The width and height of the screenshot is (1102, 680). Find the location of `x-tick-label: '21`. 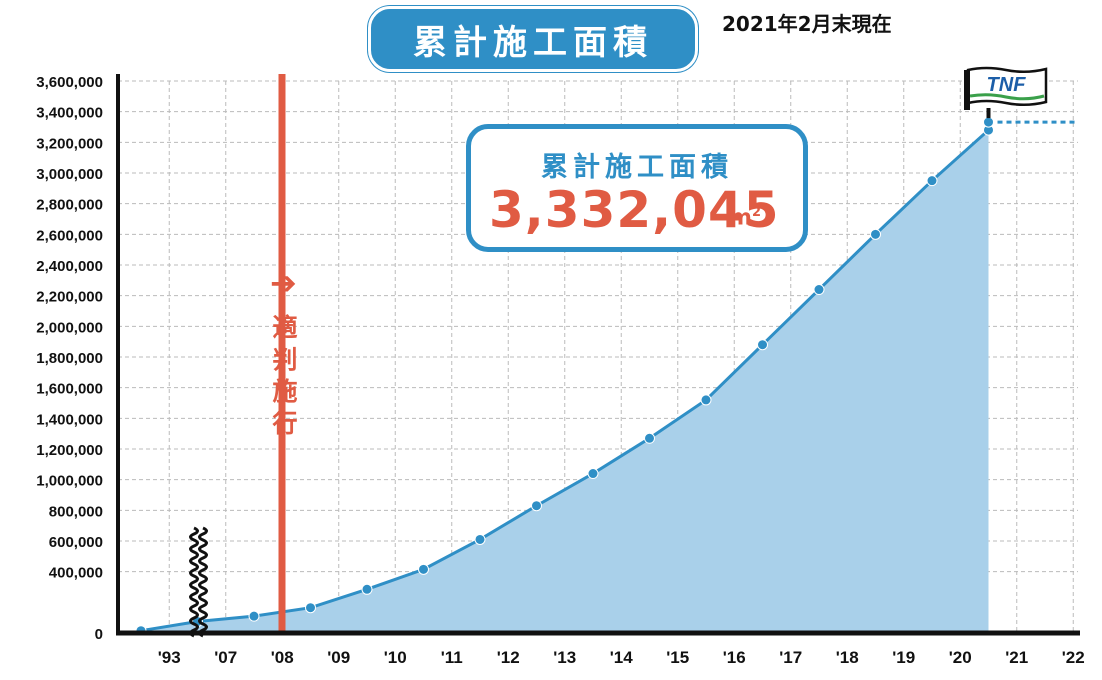

x-tick-label: '21 is located at coordinates (1016, 657).